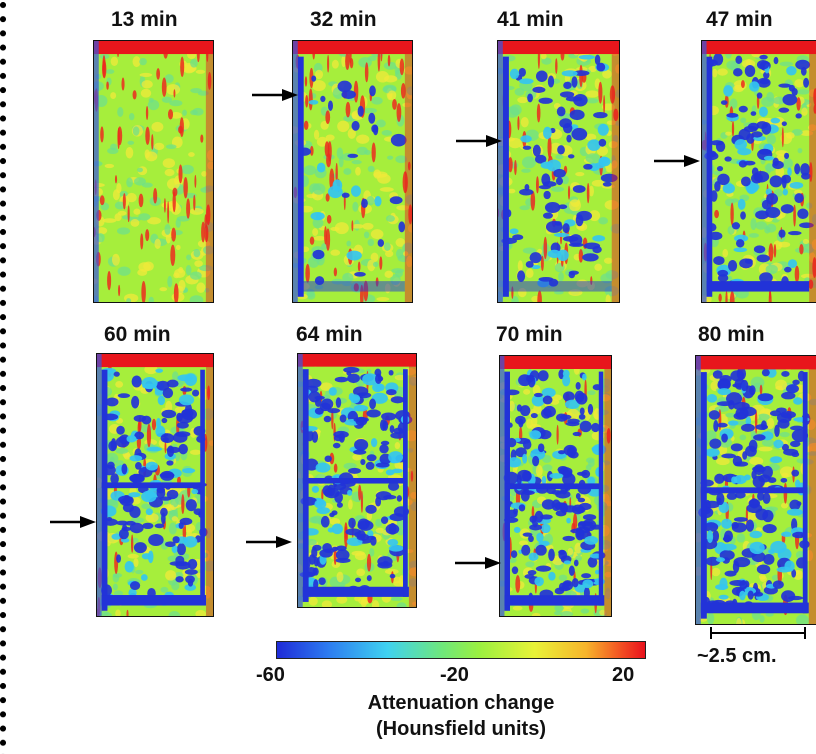  What do you see at coordinates (357, 480) in the screenshot?
I see `ct-scan-panel-64min` at bounding box center [357, 480].